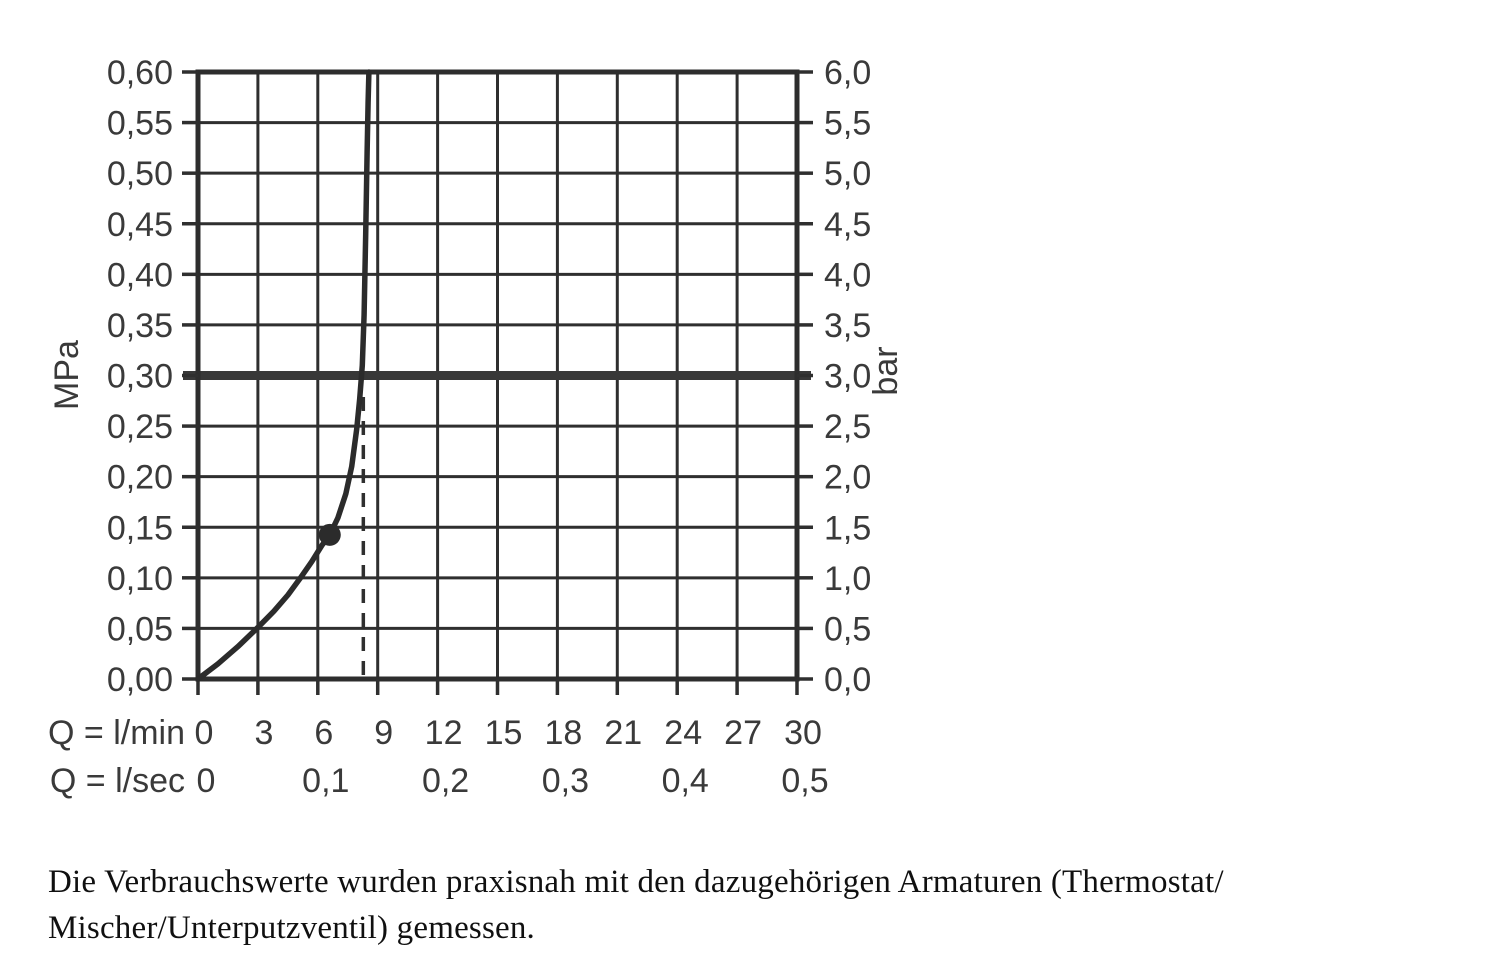 The height and width of the screenshot is (956, 1500). What do you see at coordinates (329, 534) in the screenshot?
I see `operating-point-marker` at bounding box center [329, 534].